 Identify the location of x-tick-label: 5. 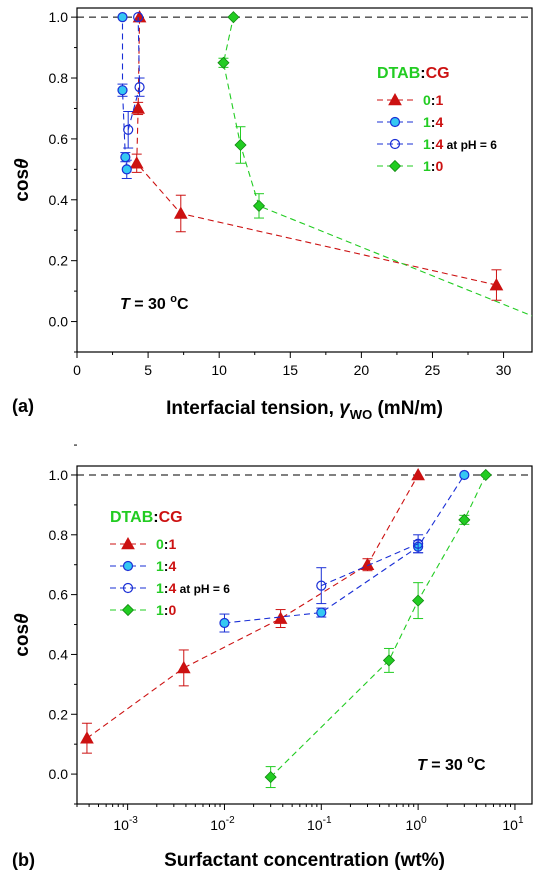
(148, 370).